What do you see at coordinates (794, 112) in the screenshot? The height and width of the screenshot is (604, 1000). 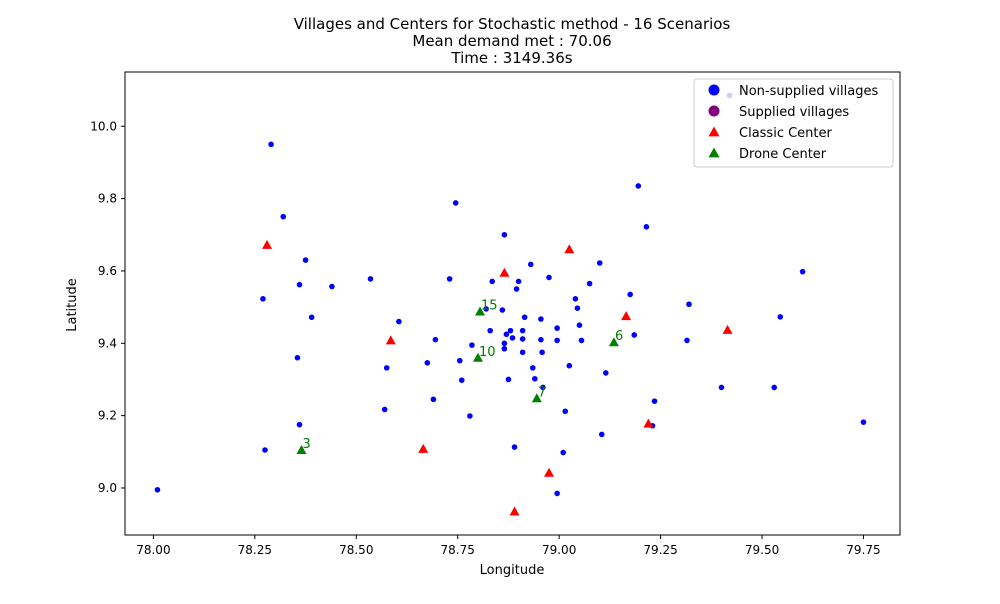 I see `legend-label-supplied-villages: Supplied villages` at bounding box center [794, 112].